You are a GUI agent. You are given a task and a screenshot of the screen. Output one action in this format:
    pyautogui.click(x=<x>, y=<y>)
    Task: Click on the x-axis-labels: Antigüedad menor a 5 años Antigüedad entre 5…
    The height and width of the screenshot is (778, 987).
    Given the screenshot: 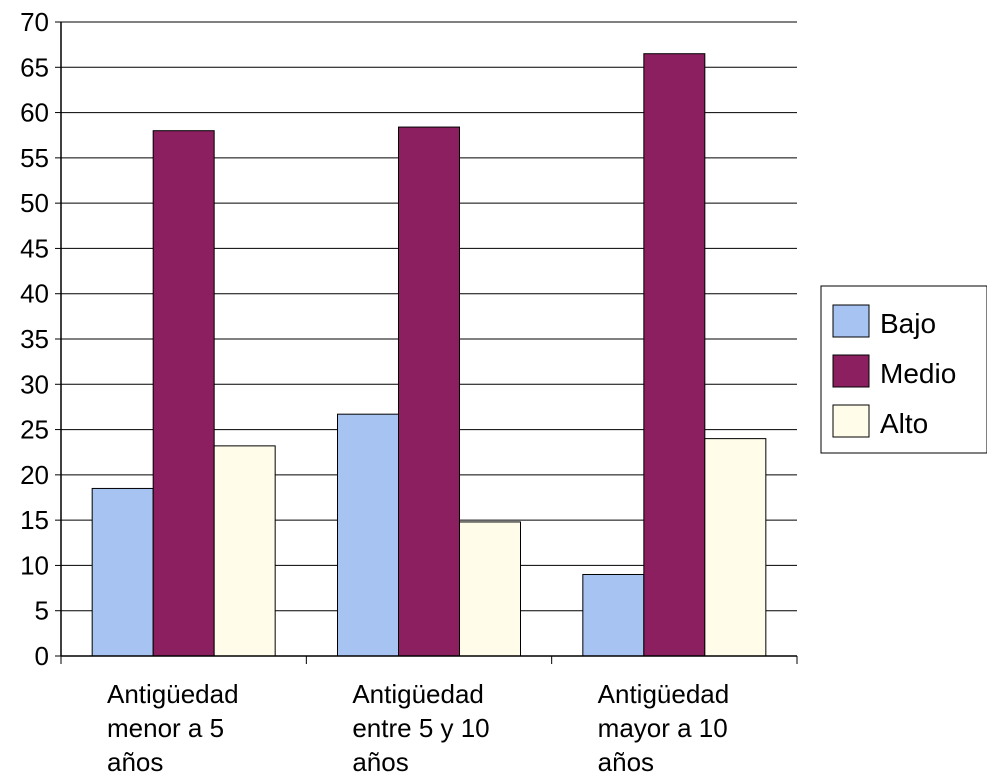 What is the action you would take?
    pyautogui.click(x=418, y=728)
    